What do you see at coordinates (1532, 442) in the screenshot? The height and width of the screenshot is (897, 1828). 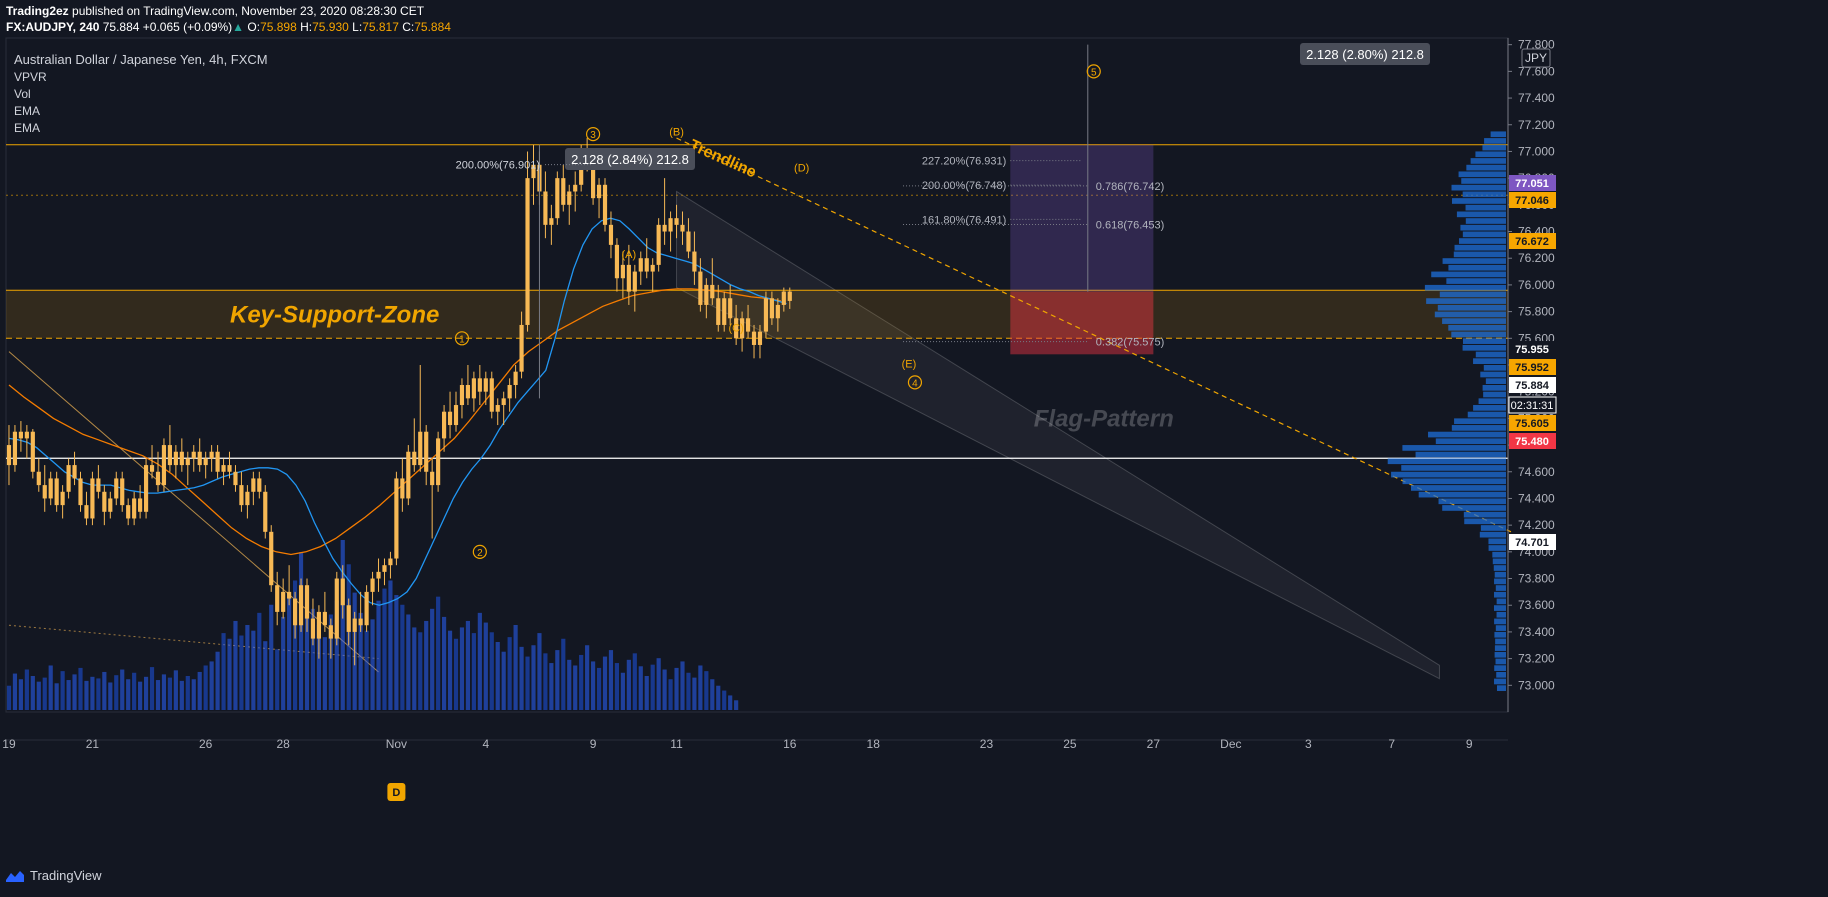 I see `price-tag-label: 75.480` at bounding box center [1532, 442].